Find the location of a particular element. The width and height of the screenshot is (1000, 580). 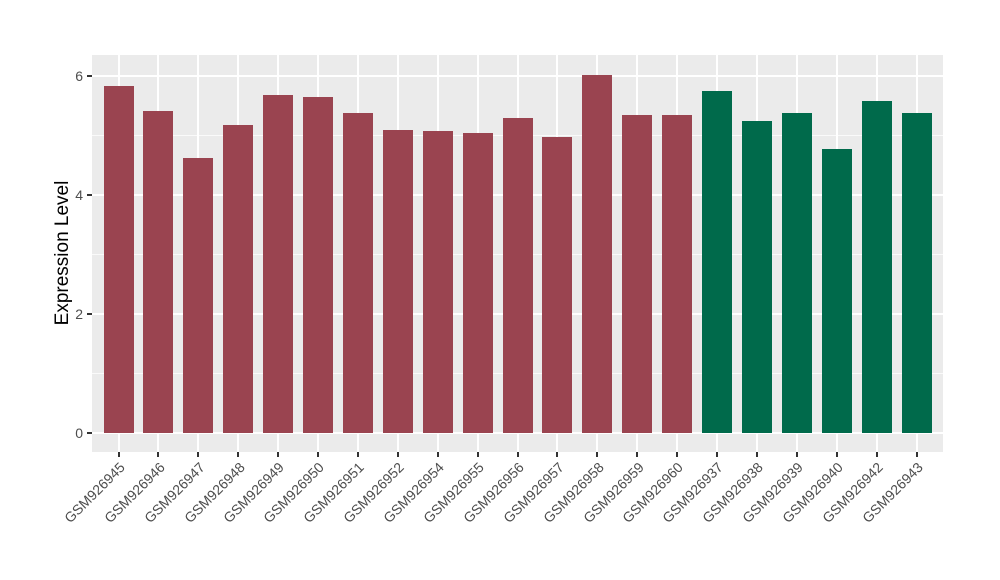

bar-GSM926952 is located at coordinates (397, 281).